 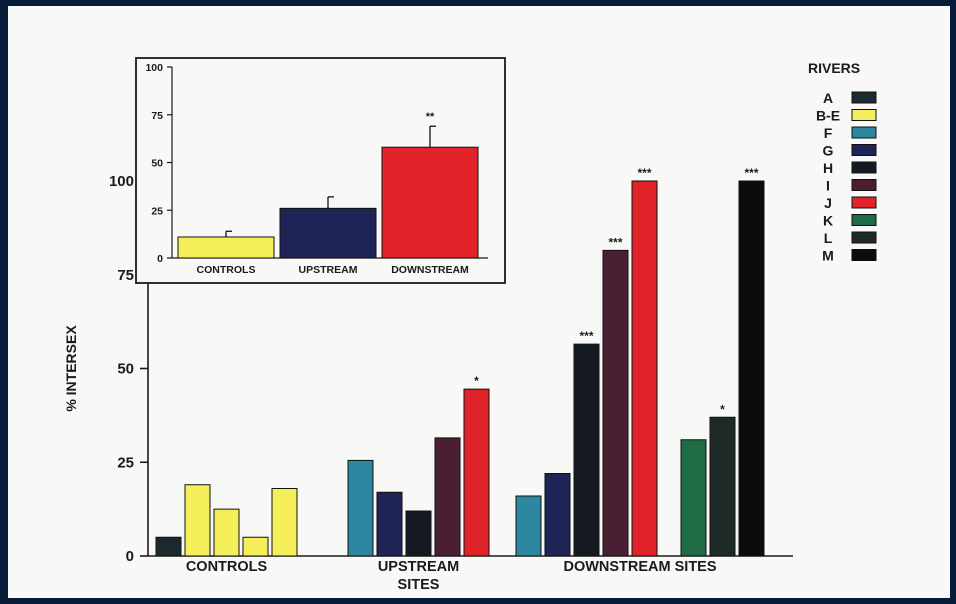 I want to click on legend-label: J, so click(x=828, y=203).